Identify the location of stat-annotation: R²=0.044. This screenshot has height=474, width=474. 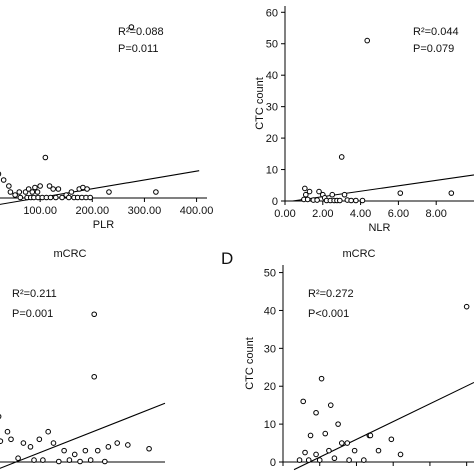
(436, 32).